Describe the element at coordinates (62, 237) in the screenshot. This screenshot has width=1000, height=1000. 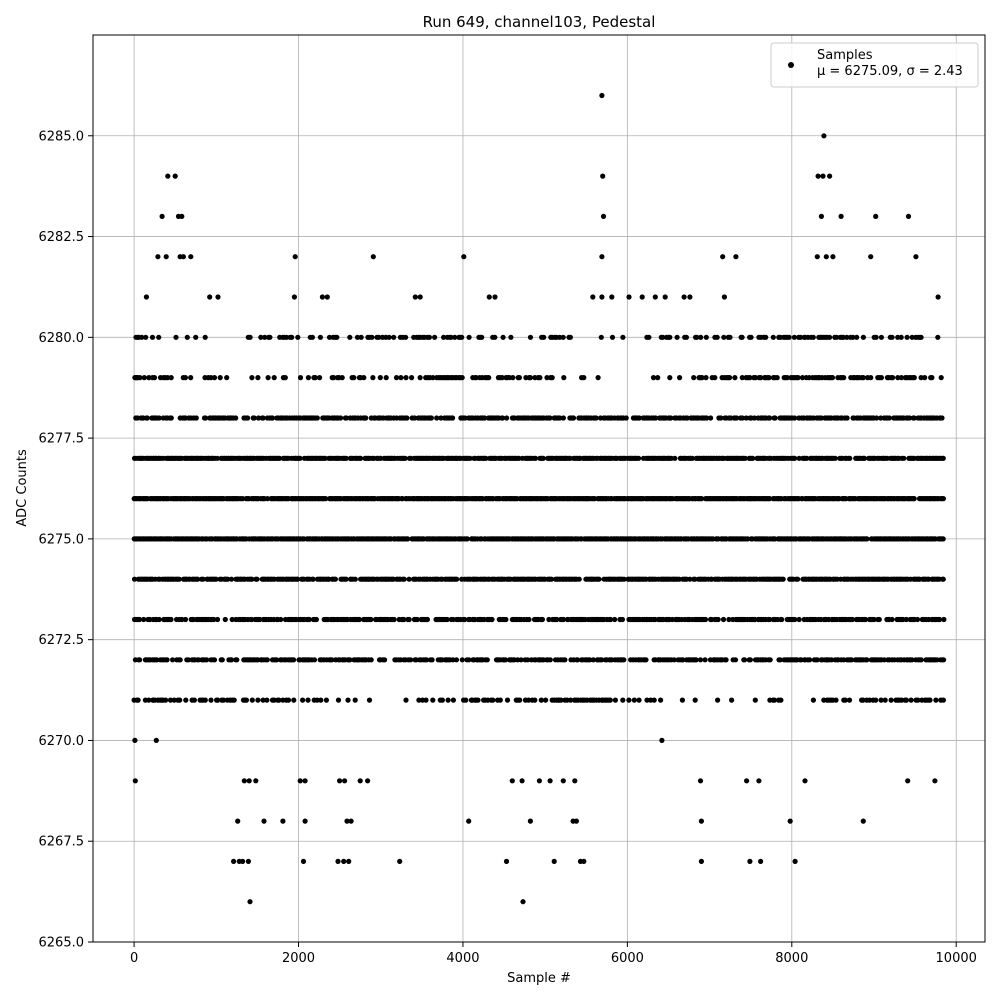
I see `y-tick-label: 6282.5` at that location.